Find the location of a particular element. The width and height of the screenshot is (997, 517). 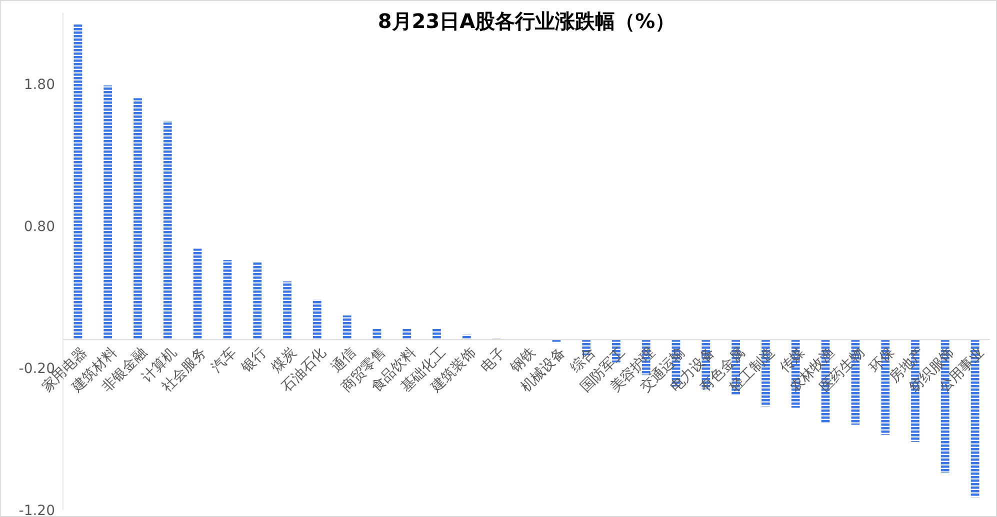

x-tick-label: 电子 is located at coordinates (493, 360).